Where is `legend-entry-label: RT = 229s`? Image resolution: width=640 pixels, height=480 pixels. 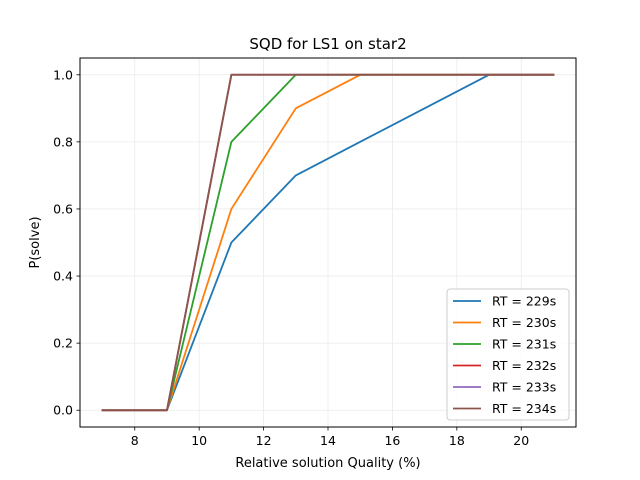
legend-entry-label: RT = 229s is located at coordinates (524, 301).